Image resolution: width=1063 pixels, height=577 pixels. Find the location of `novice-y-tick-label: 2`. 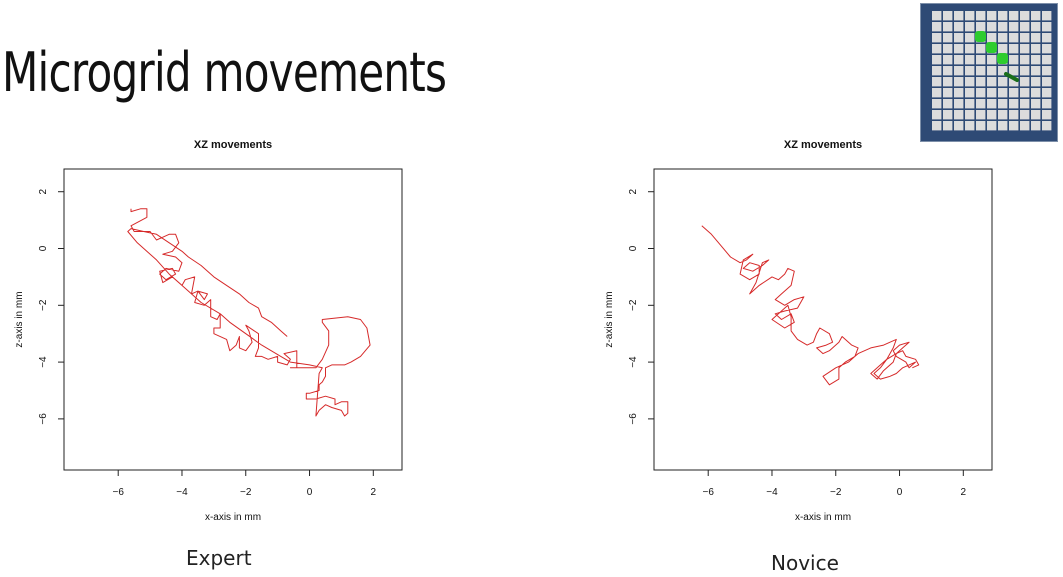

novice-y-tick-label: 2 is located at coordinates (633, 191).